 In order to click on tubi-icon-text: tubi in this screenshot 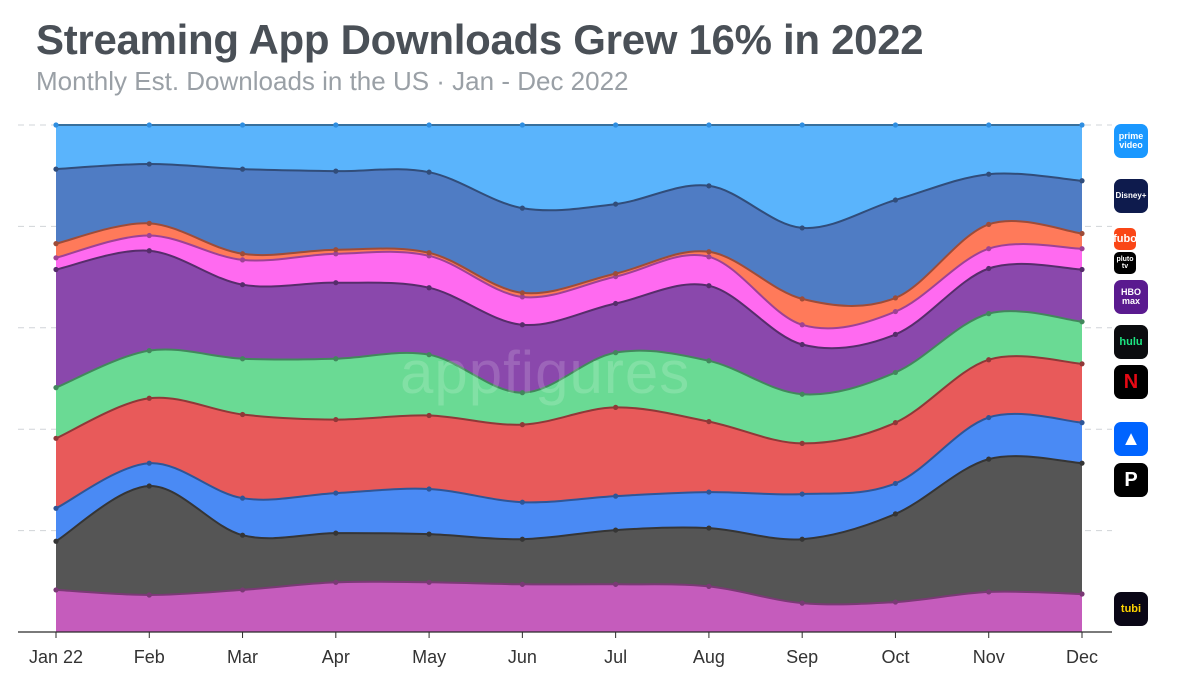, I will do `click(1131, 608)`.